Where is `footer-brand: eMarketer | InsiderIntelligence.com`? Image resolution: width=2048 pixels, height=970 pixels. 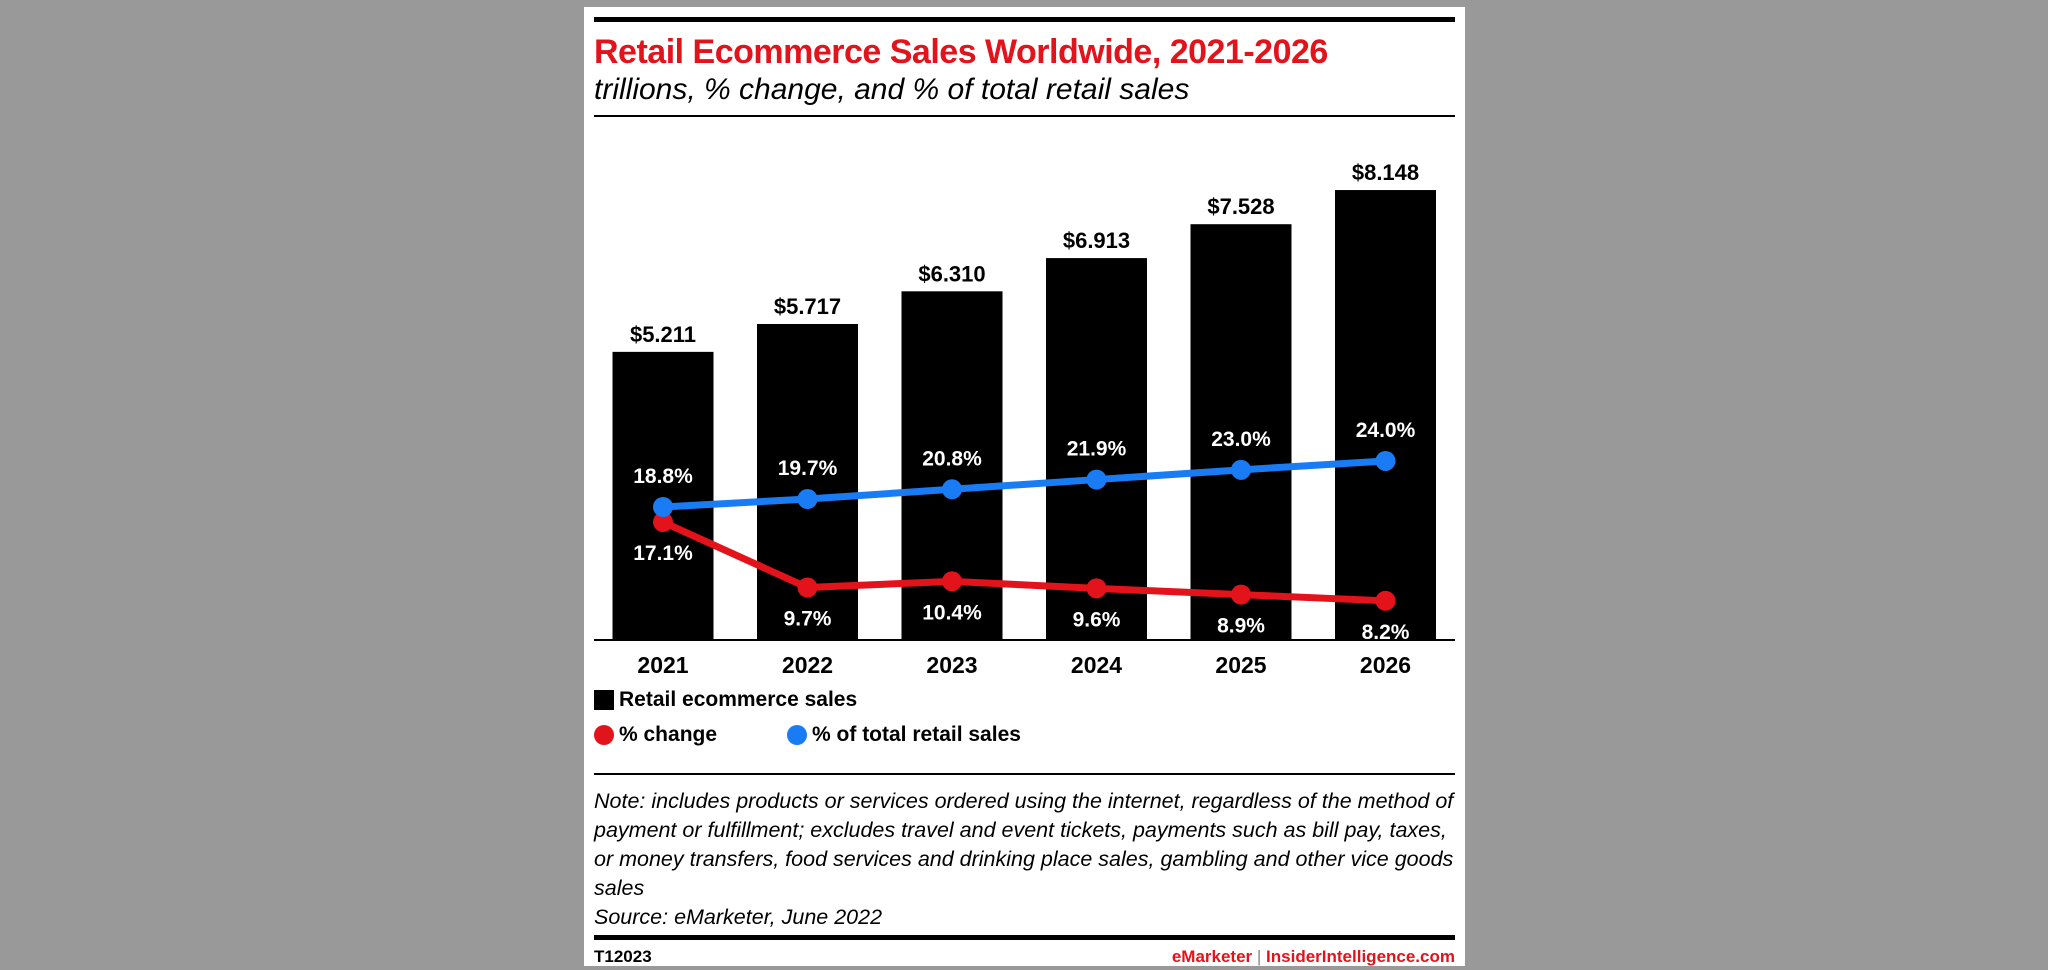
footer-brand: eMarketer | InsiderIntelligence.com is located at coordinates (1313, 957).